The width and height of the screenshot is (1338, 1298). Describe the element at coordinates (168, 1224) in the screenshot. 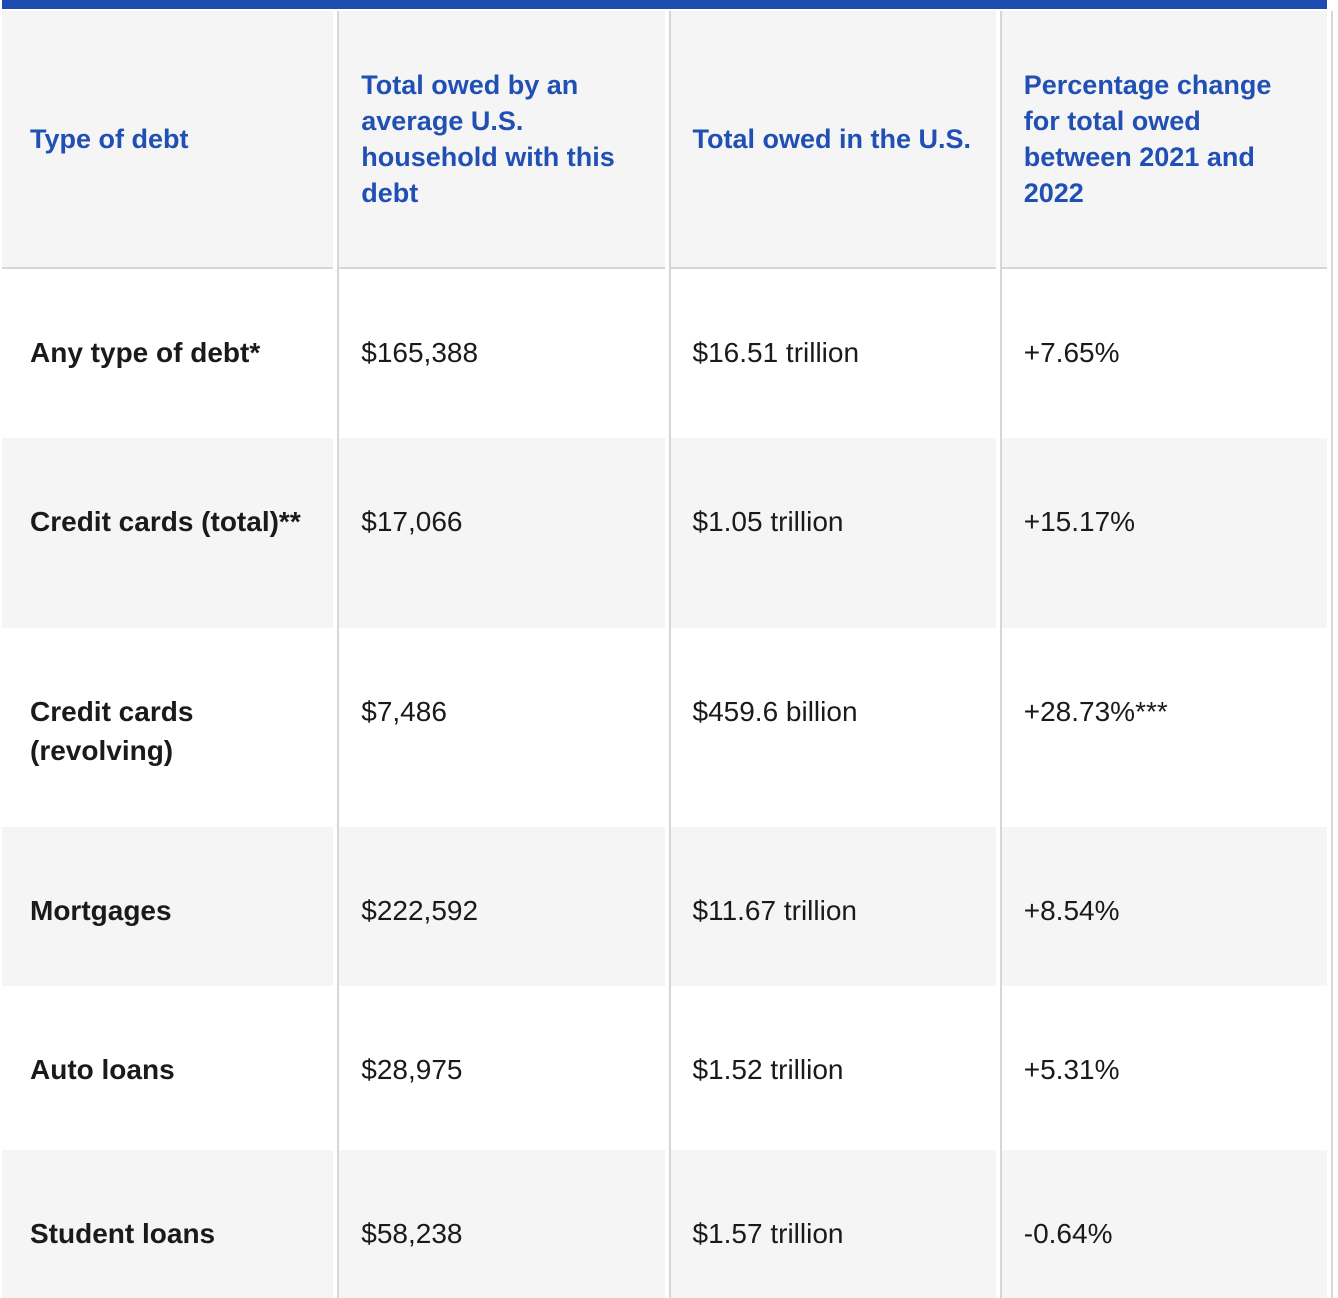

I see `cell-debt-type: Student loans` at that location.